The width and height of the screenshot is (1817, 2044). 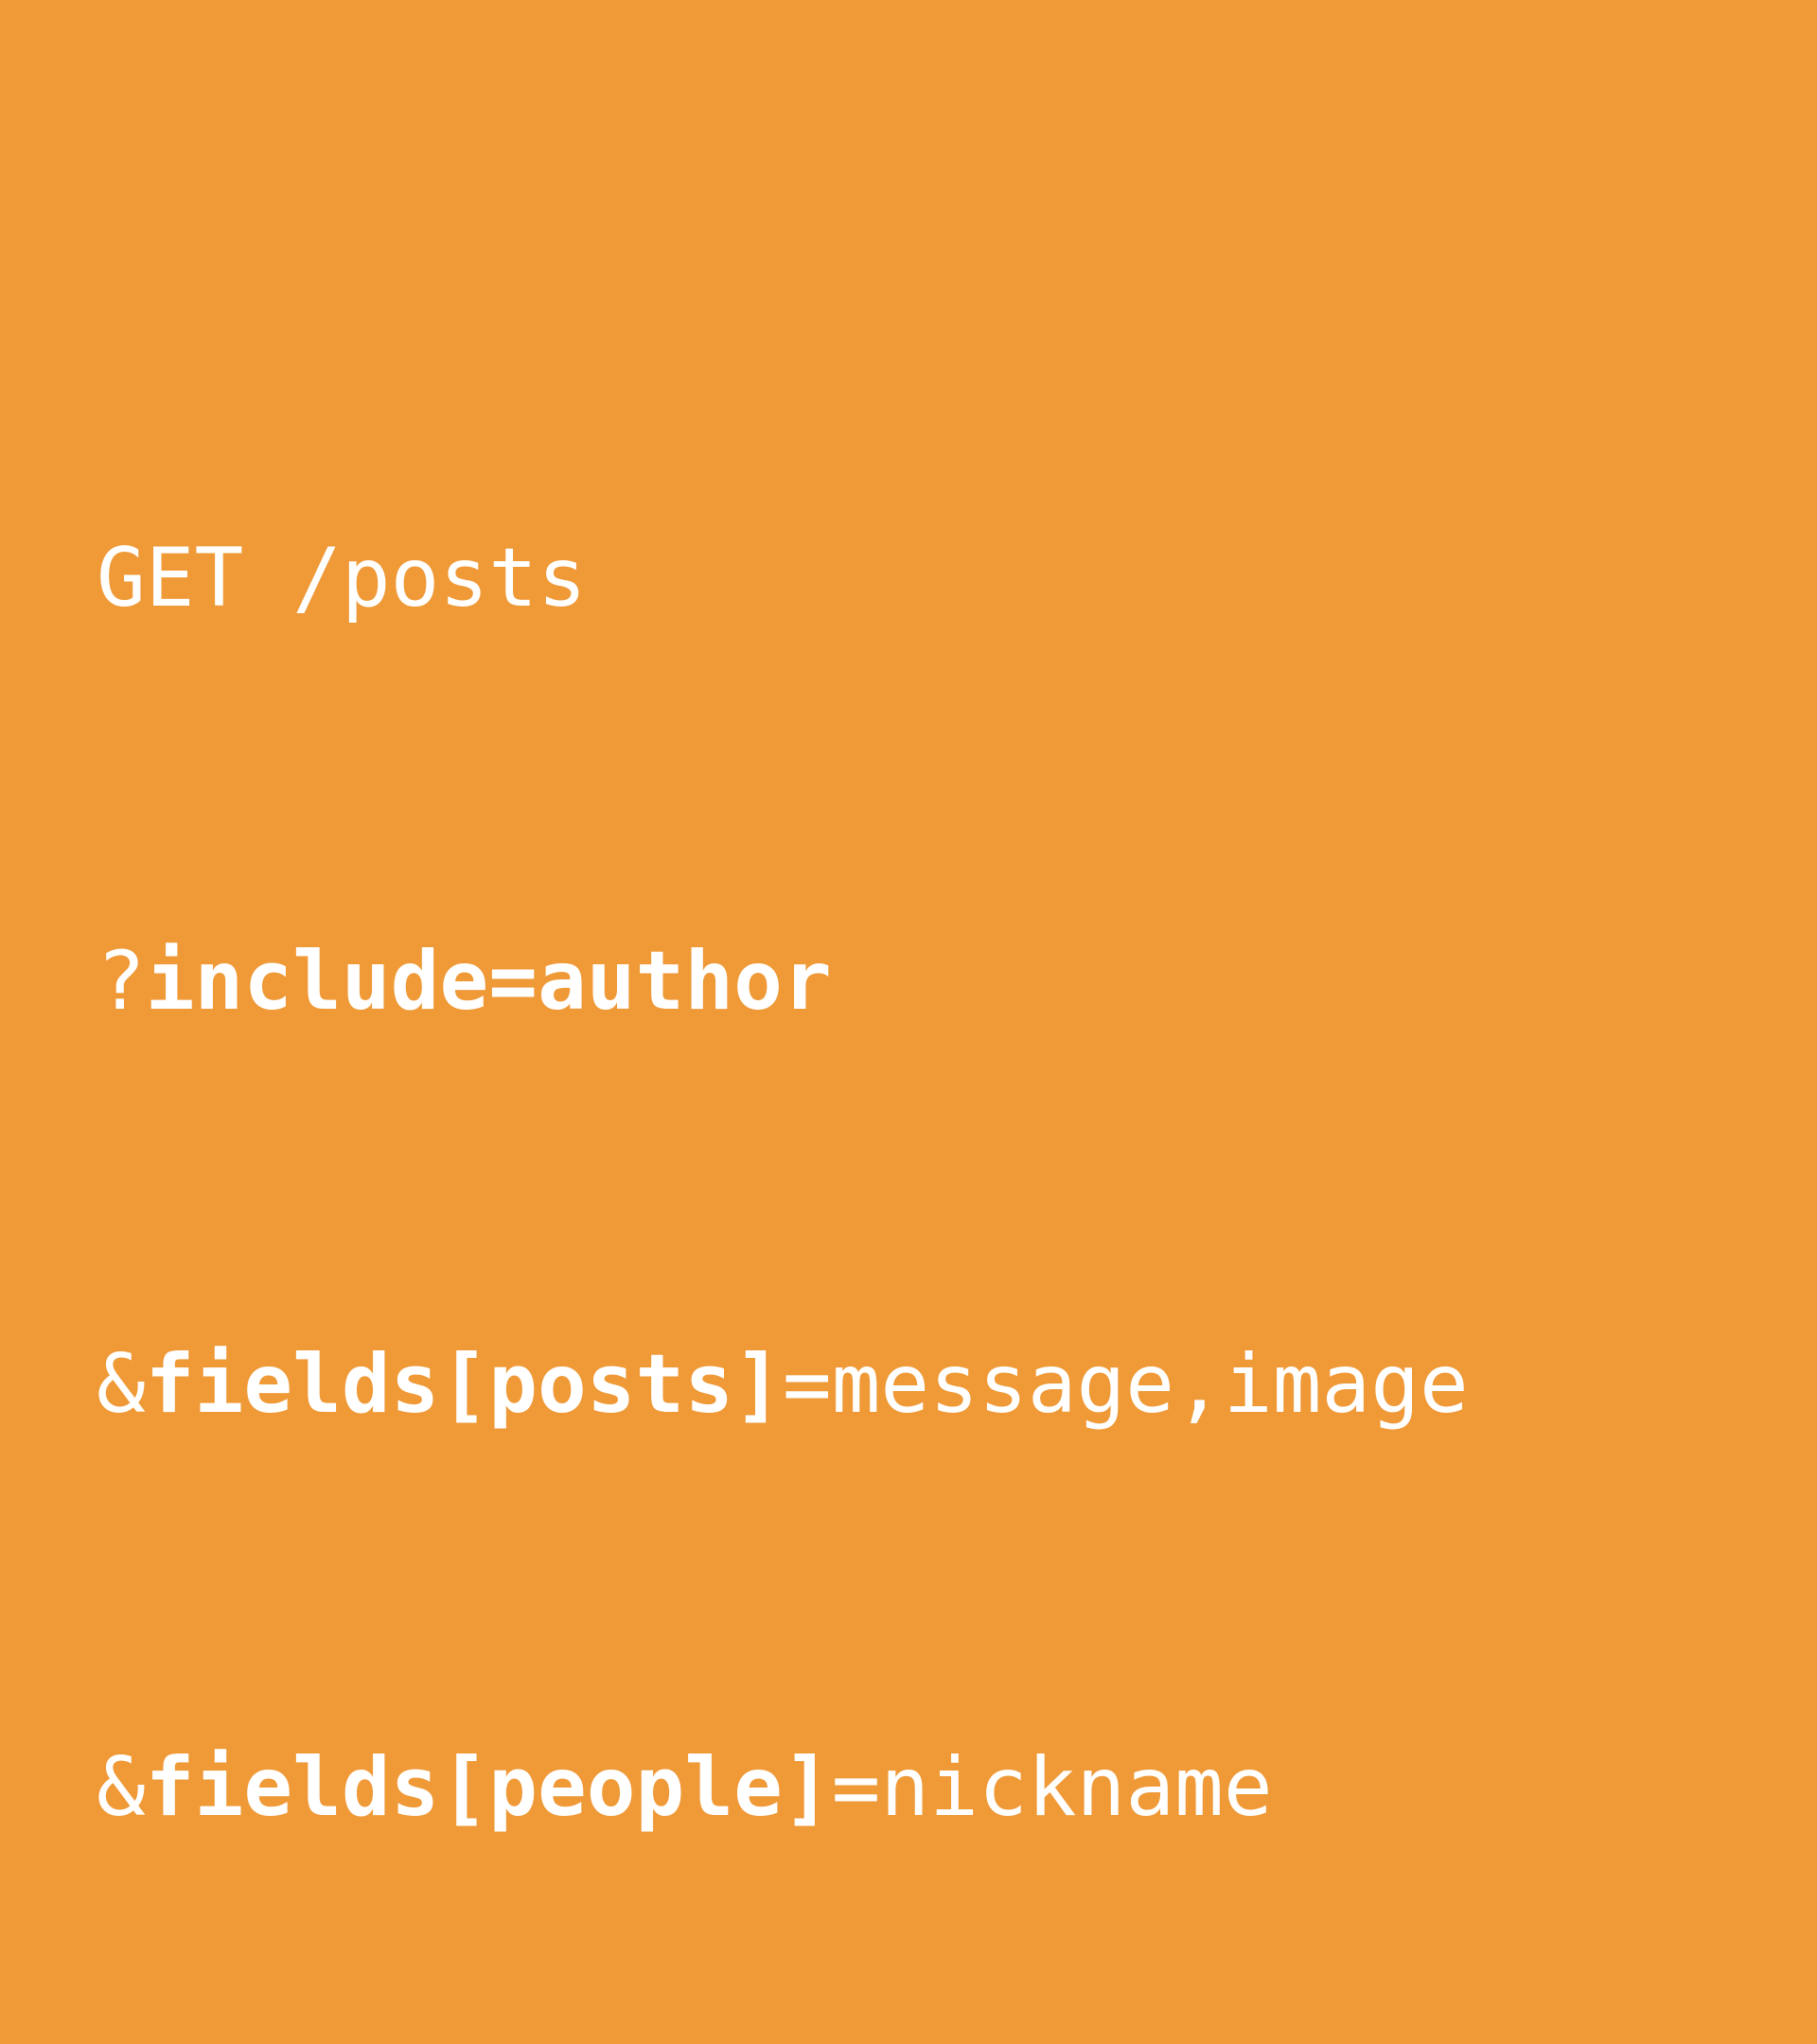 What do you see at coordinates (488, 1787) in the screenshot?
I see `fields-people-key: fields[people]` at bounding box center [488, 1787].